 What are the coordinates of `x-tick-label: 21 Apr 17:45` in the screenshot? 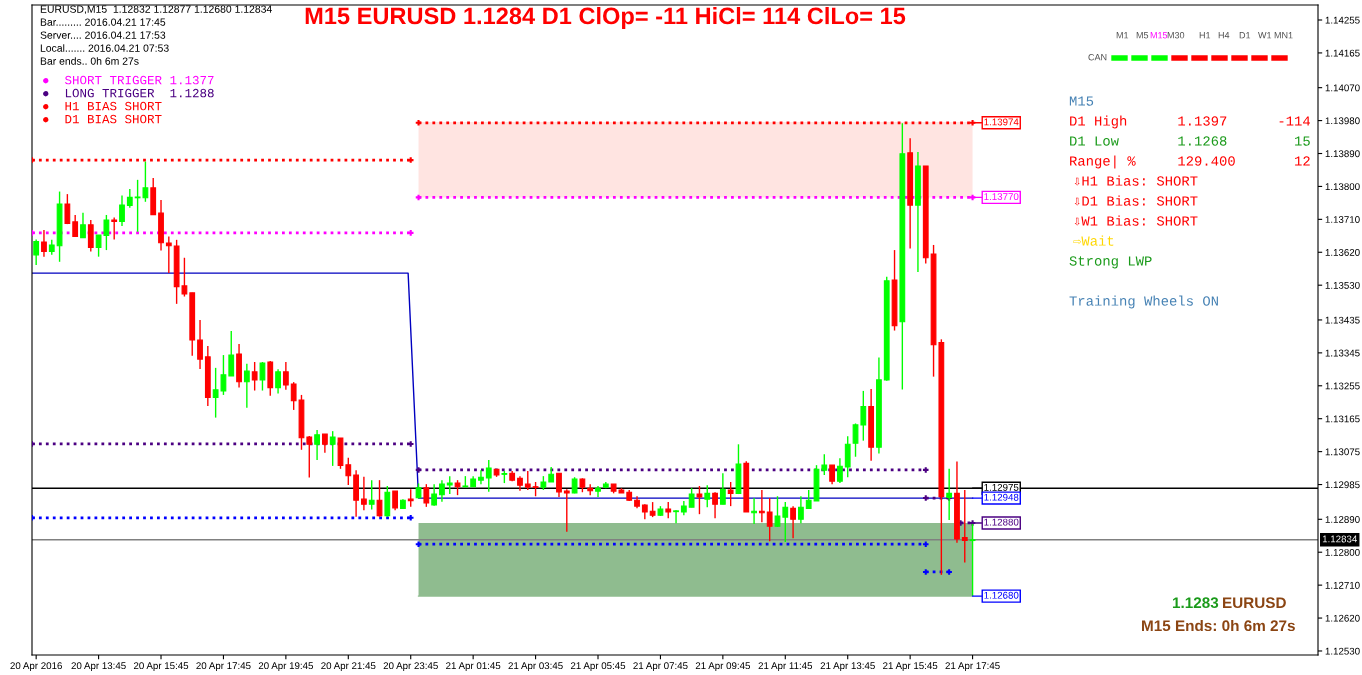 It's located at (972, 667).